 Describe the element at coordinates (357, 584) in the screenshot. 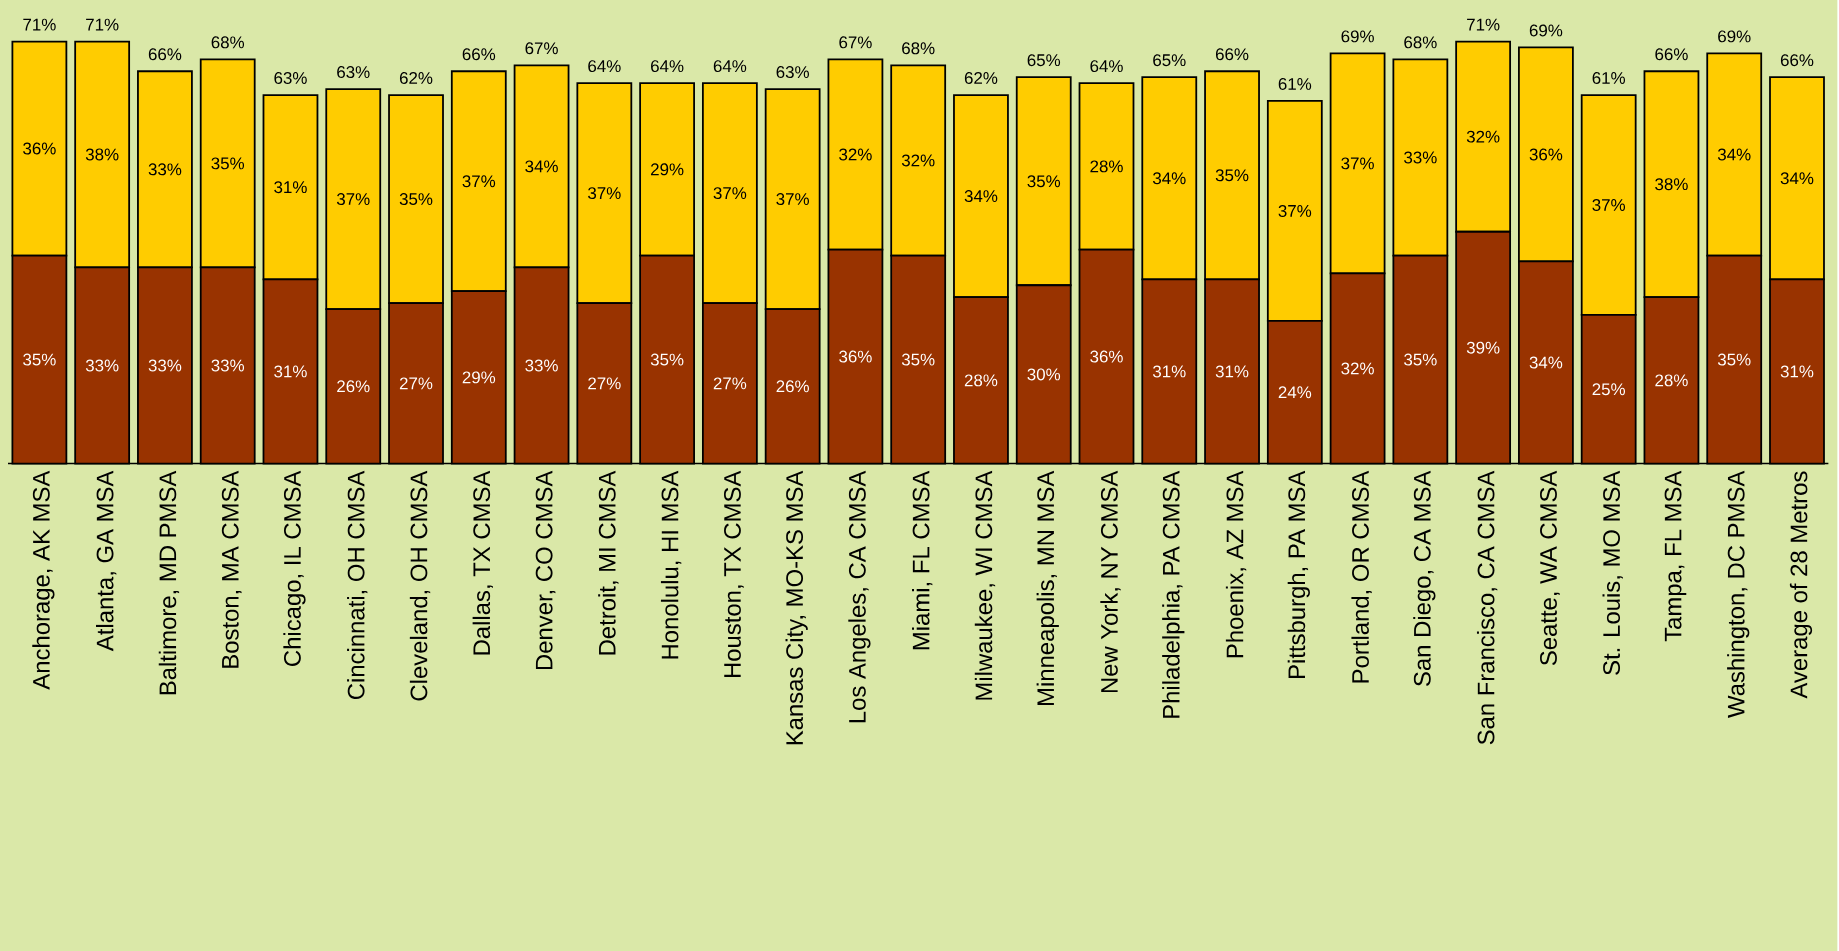

I see `x-tick-label: Cincinnati, OH CMSA` at that location.